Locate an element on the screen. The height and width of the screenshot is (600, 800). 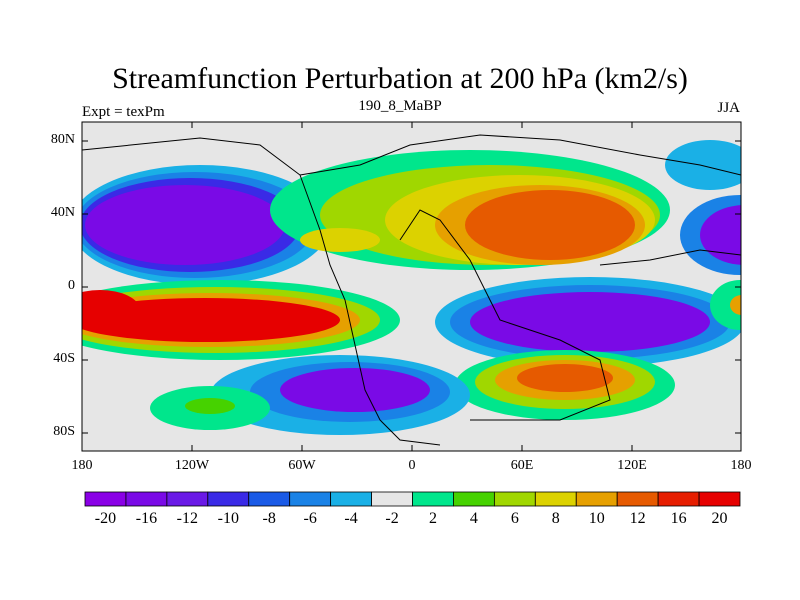
lon-label-60w: 60W is located at coordinates (302, 465).